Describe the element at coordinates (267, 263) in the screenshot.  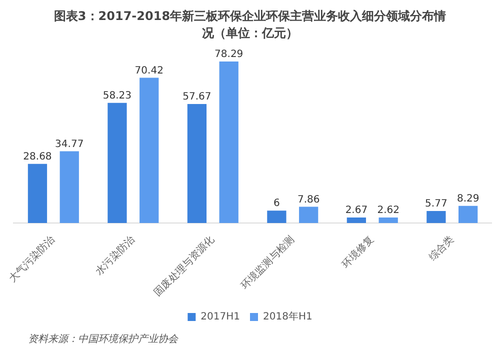
I see `x-tick-label: 环境监测与检测` at that location.